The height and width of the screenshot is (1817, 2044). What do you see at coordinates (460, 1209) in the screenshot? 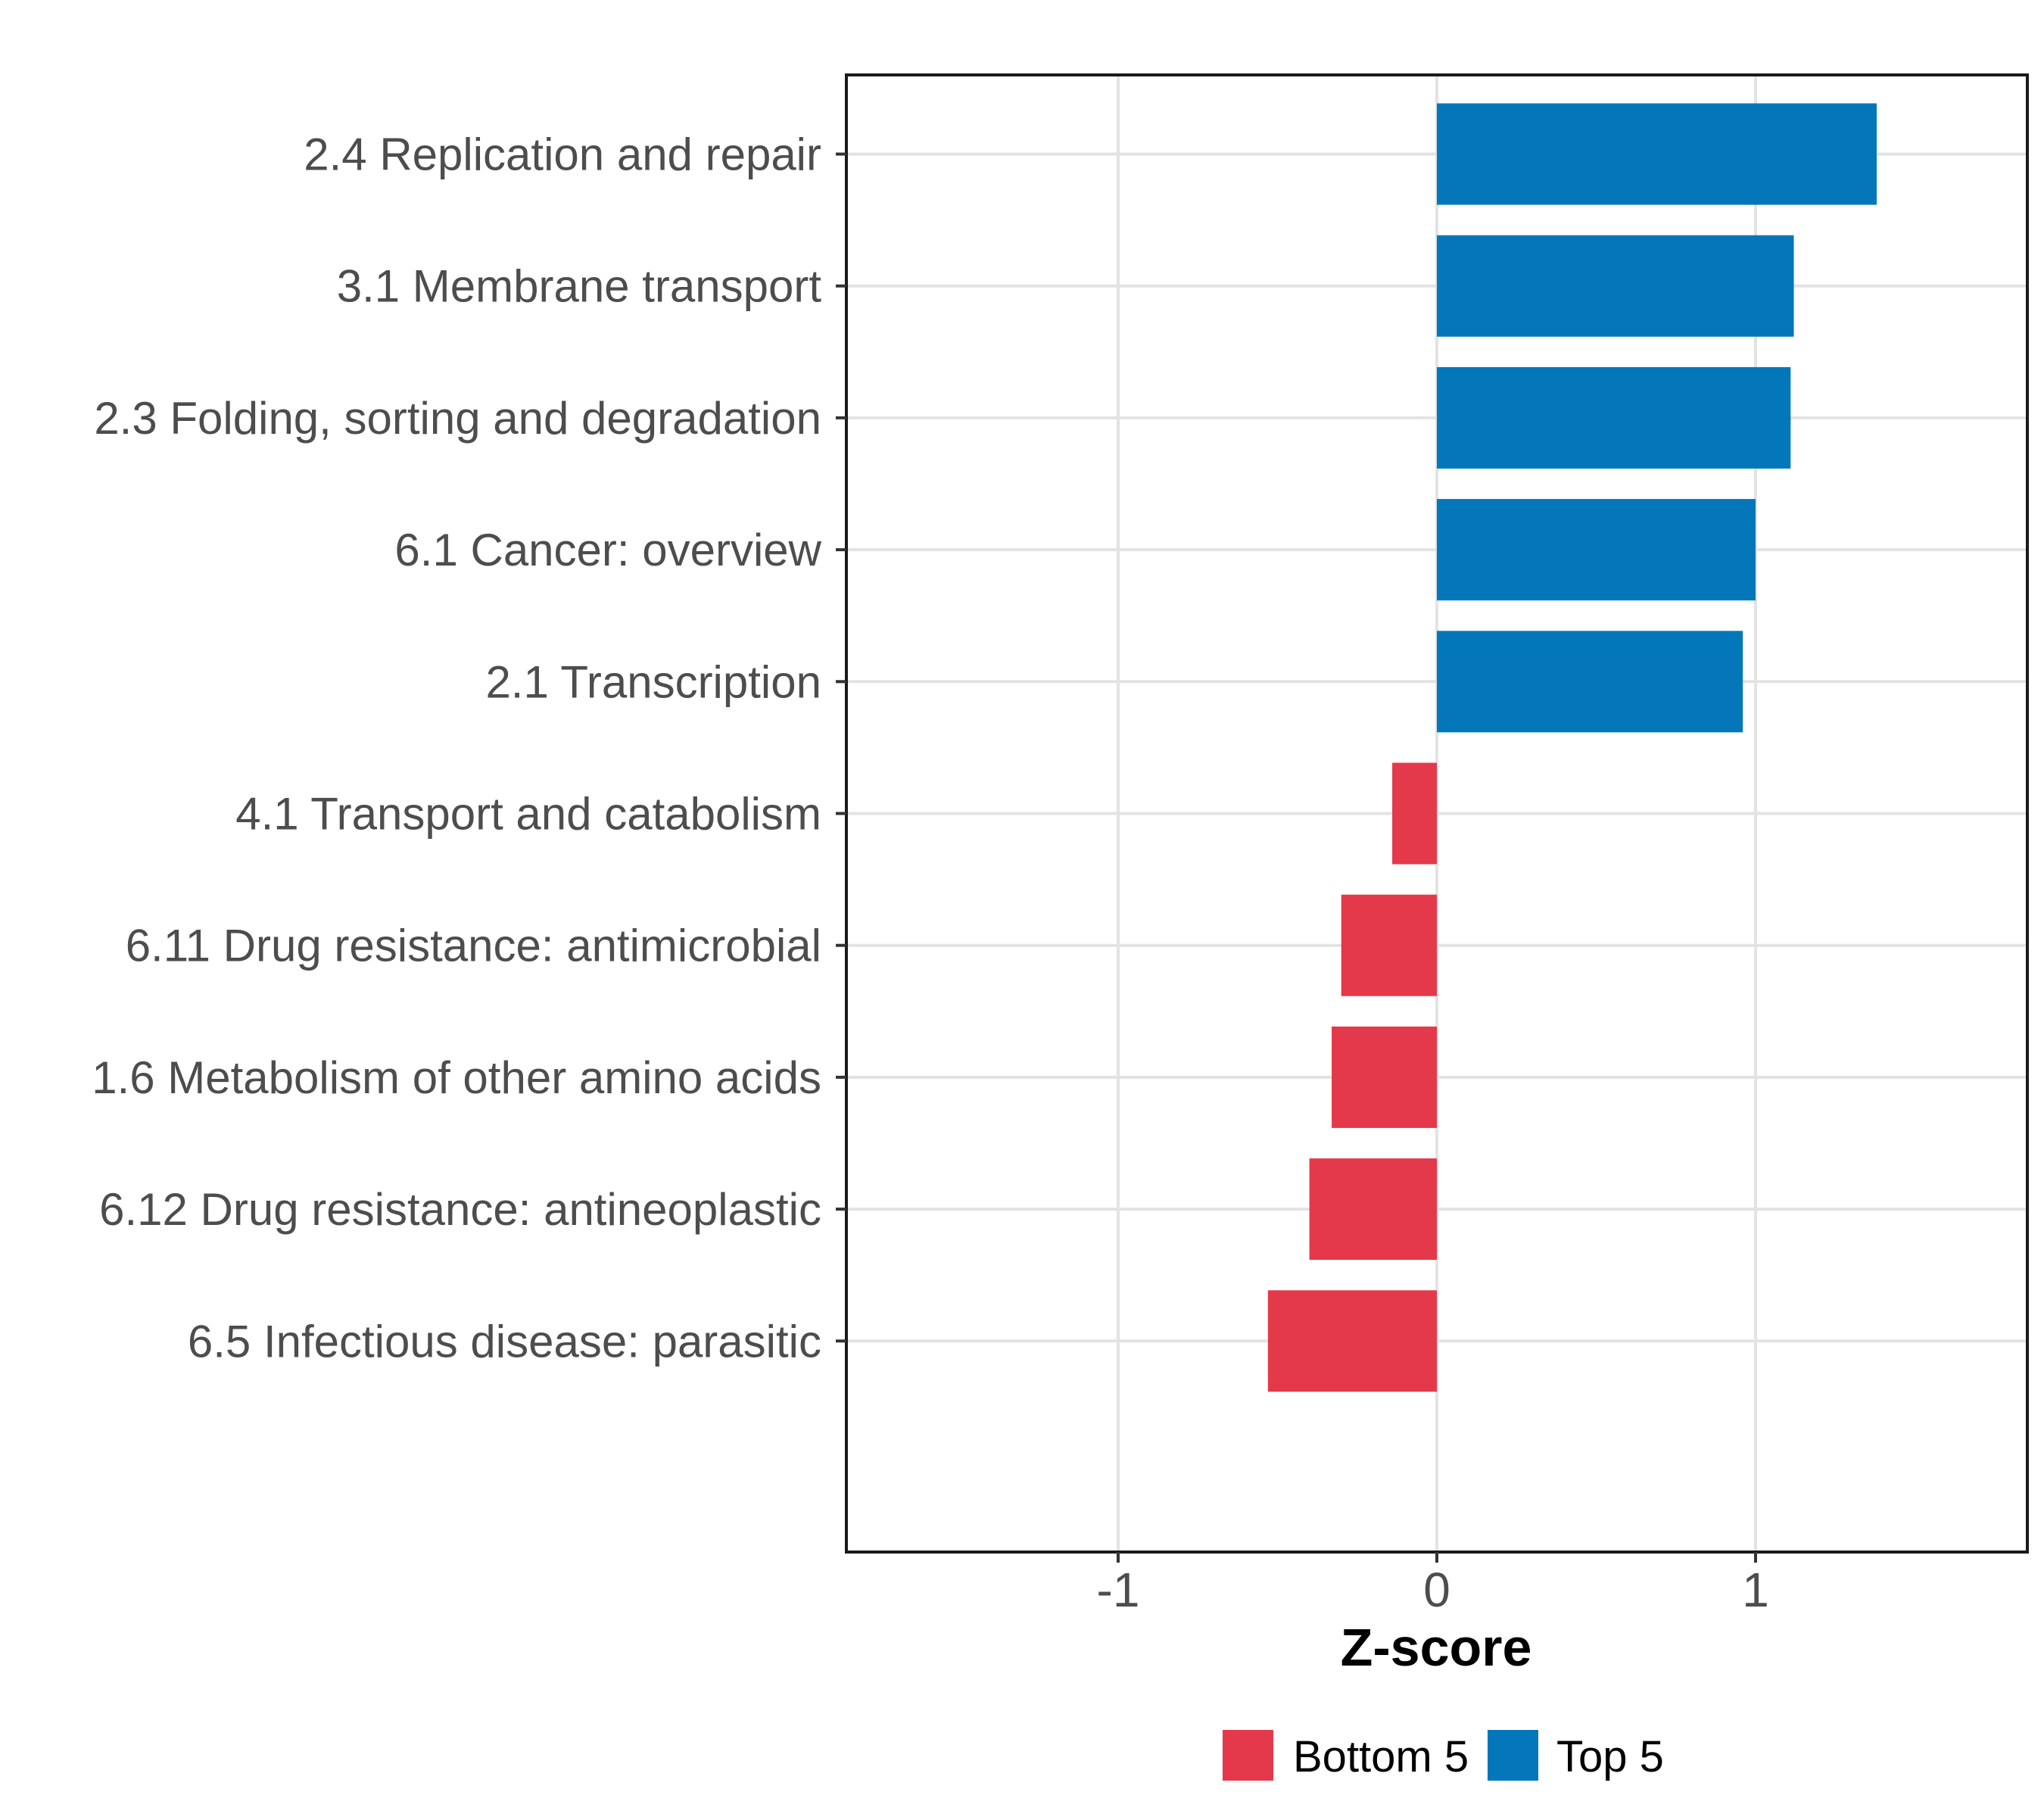
I see `category-label: 6.12 Drug resistance: antineoplastic` at bounding box center [460, 1209].